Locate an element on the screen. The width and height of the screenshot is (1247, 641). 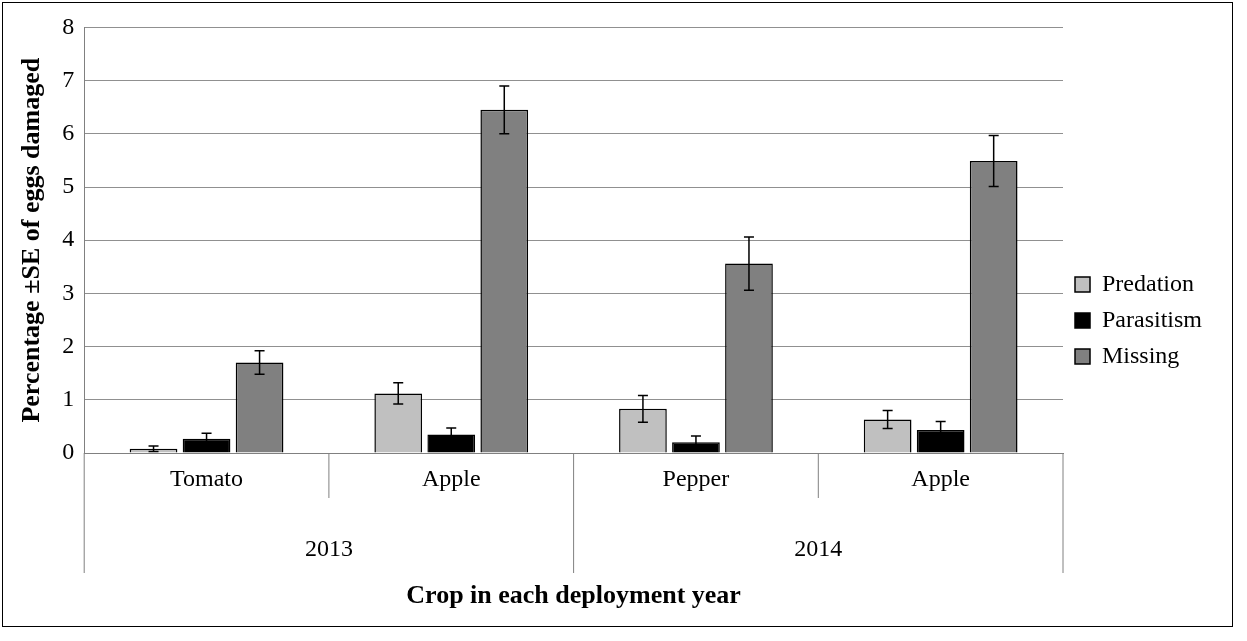
x-tick-label: Pepper is located at coordinates (696, 477).